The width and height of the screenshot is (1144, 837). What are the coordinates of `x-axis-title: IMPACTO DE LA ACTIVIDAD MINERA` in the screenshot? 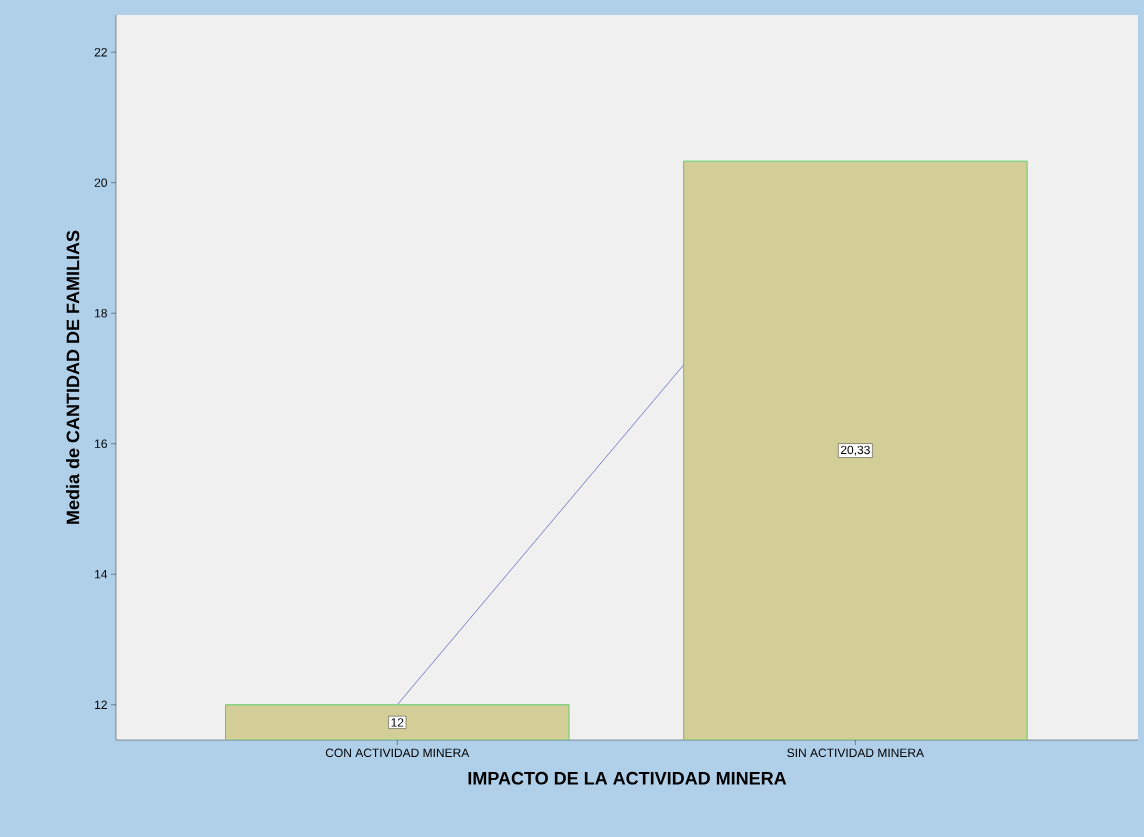 It's located at (627, 778).